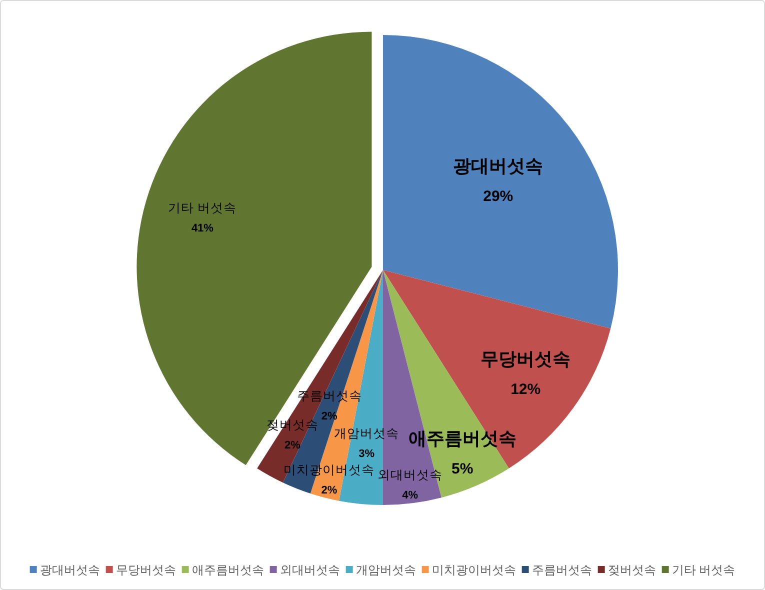 This screenshot has width=765, height=590. What do you see at coordinates (474, 570) in the screenshot?
I see `legend-label: 미치광이버섯속` at bounding box center [474, 570].